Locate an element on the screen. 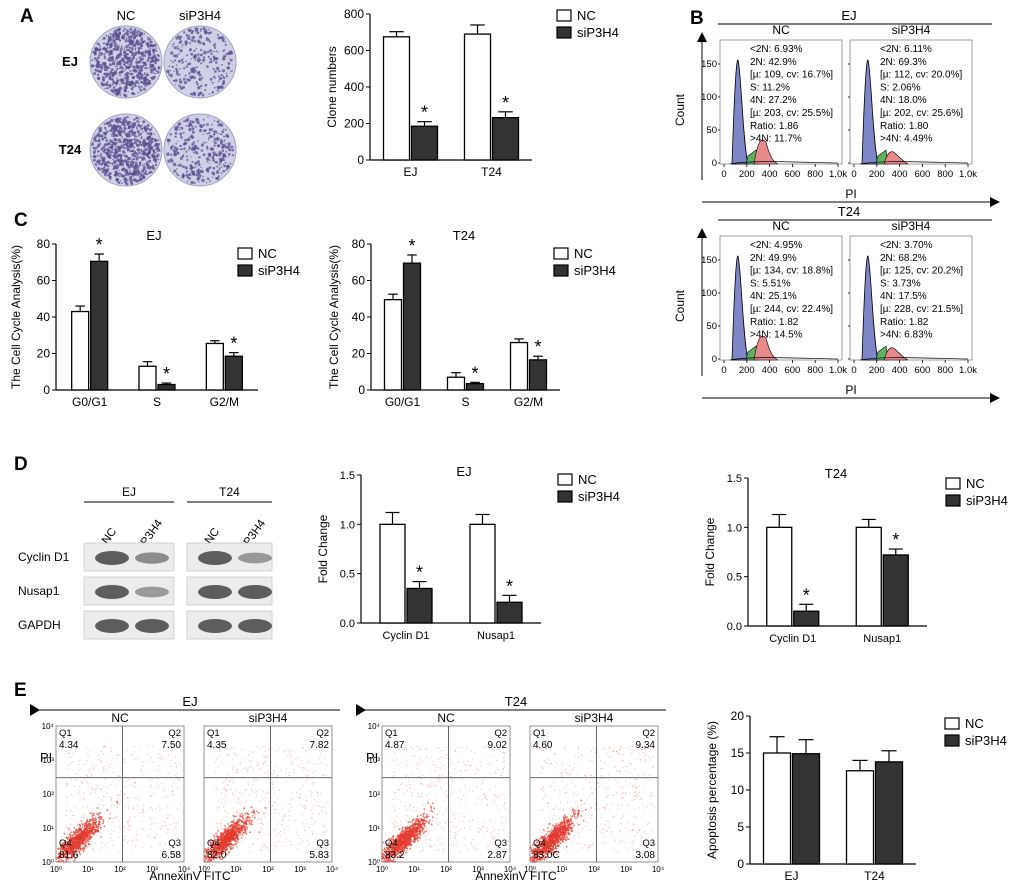 Image resolution: width=1020 pixels, height=888 pixels. cell-cycle-stat: <2N: 4.95% is located at coordinates (776, 245).